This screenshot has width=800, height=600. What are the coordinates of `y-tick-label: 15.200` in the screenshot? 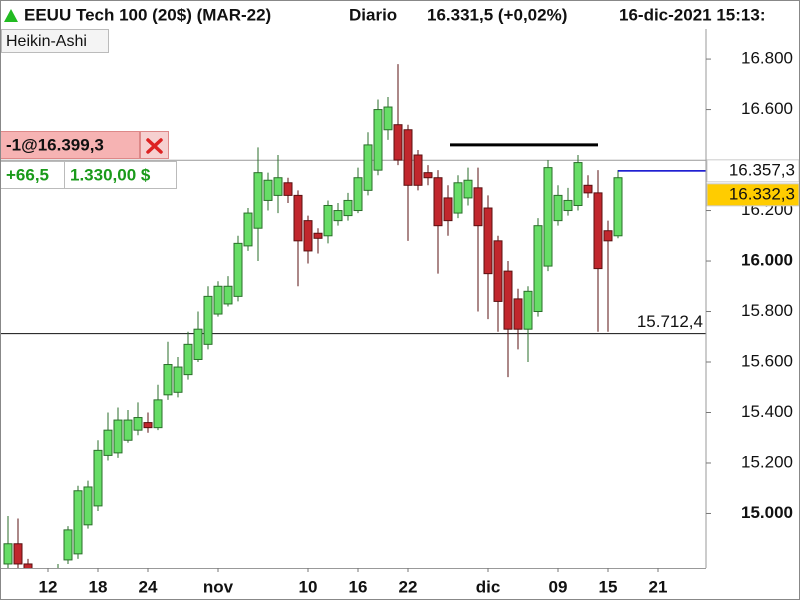 It's located at (767, 461).